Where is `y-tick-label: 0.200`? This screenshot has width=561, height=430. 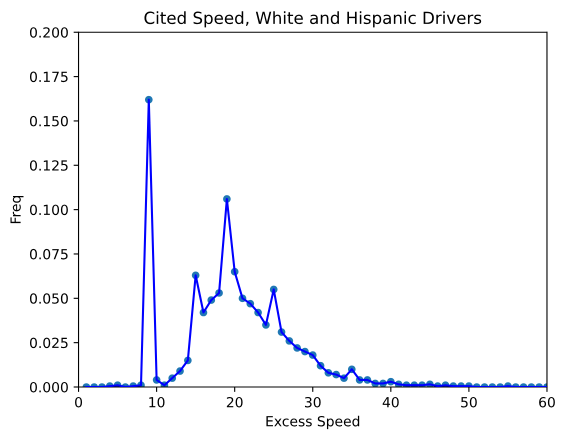 y-tick-label: 0.200 is located at coordinates (49, 32).